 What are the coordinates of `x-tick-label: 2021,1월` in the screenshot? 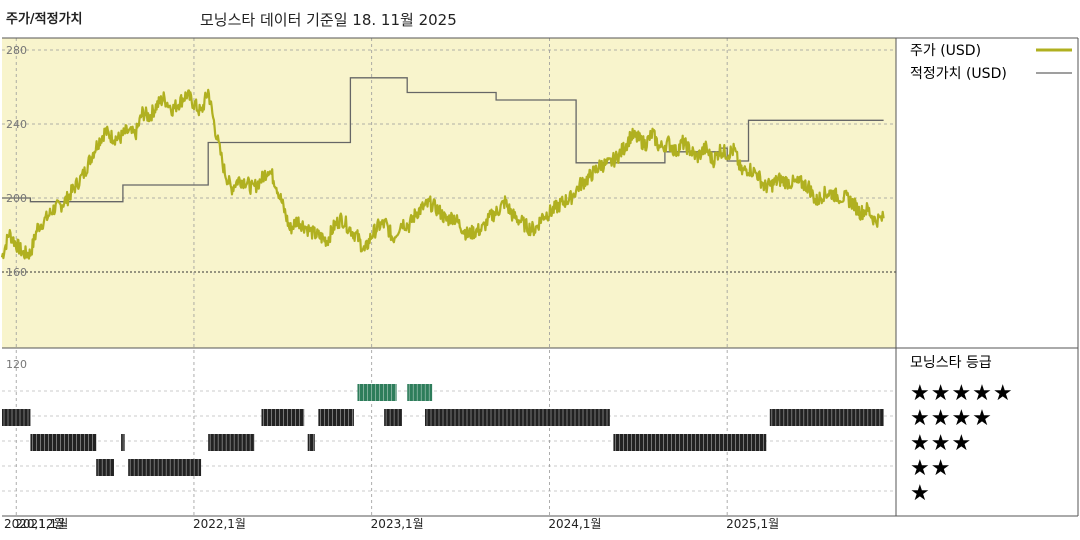 It's located at (41, 524).